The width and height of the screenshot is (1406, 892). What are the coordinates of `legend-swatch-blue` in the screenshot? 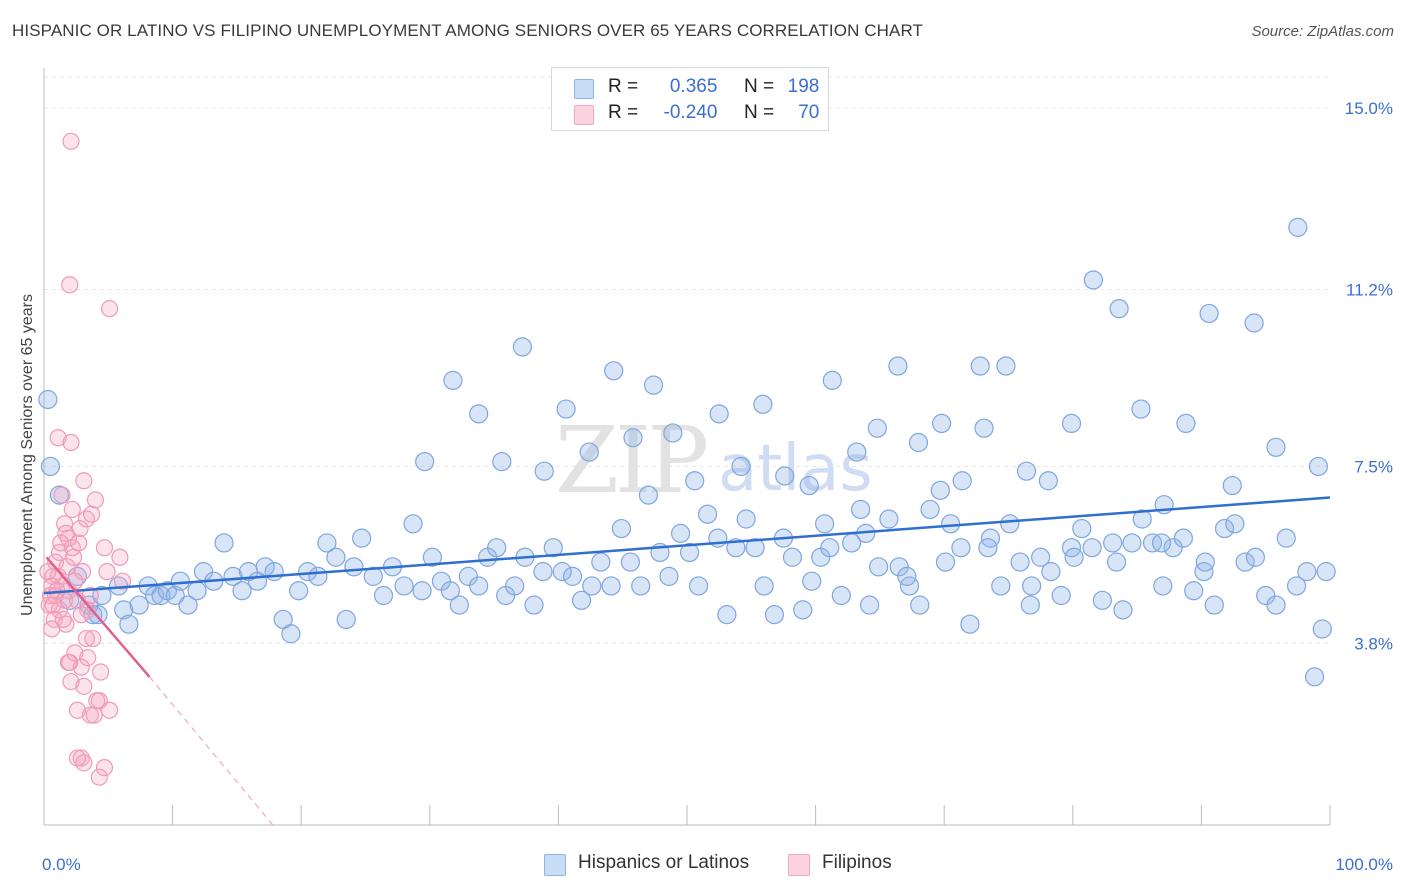 It's located at (584, 89).